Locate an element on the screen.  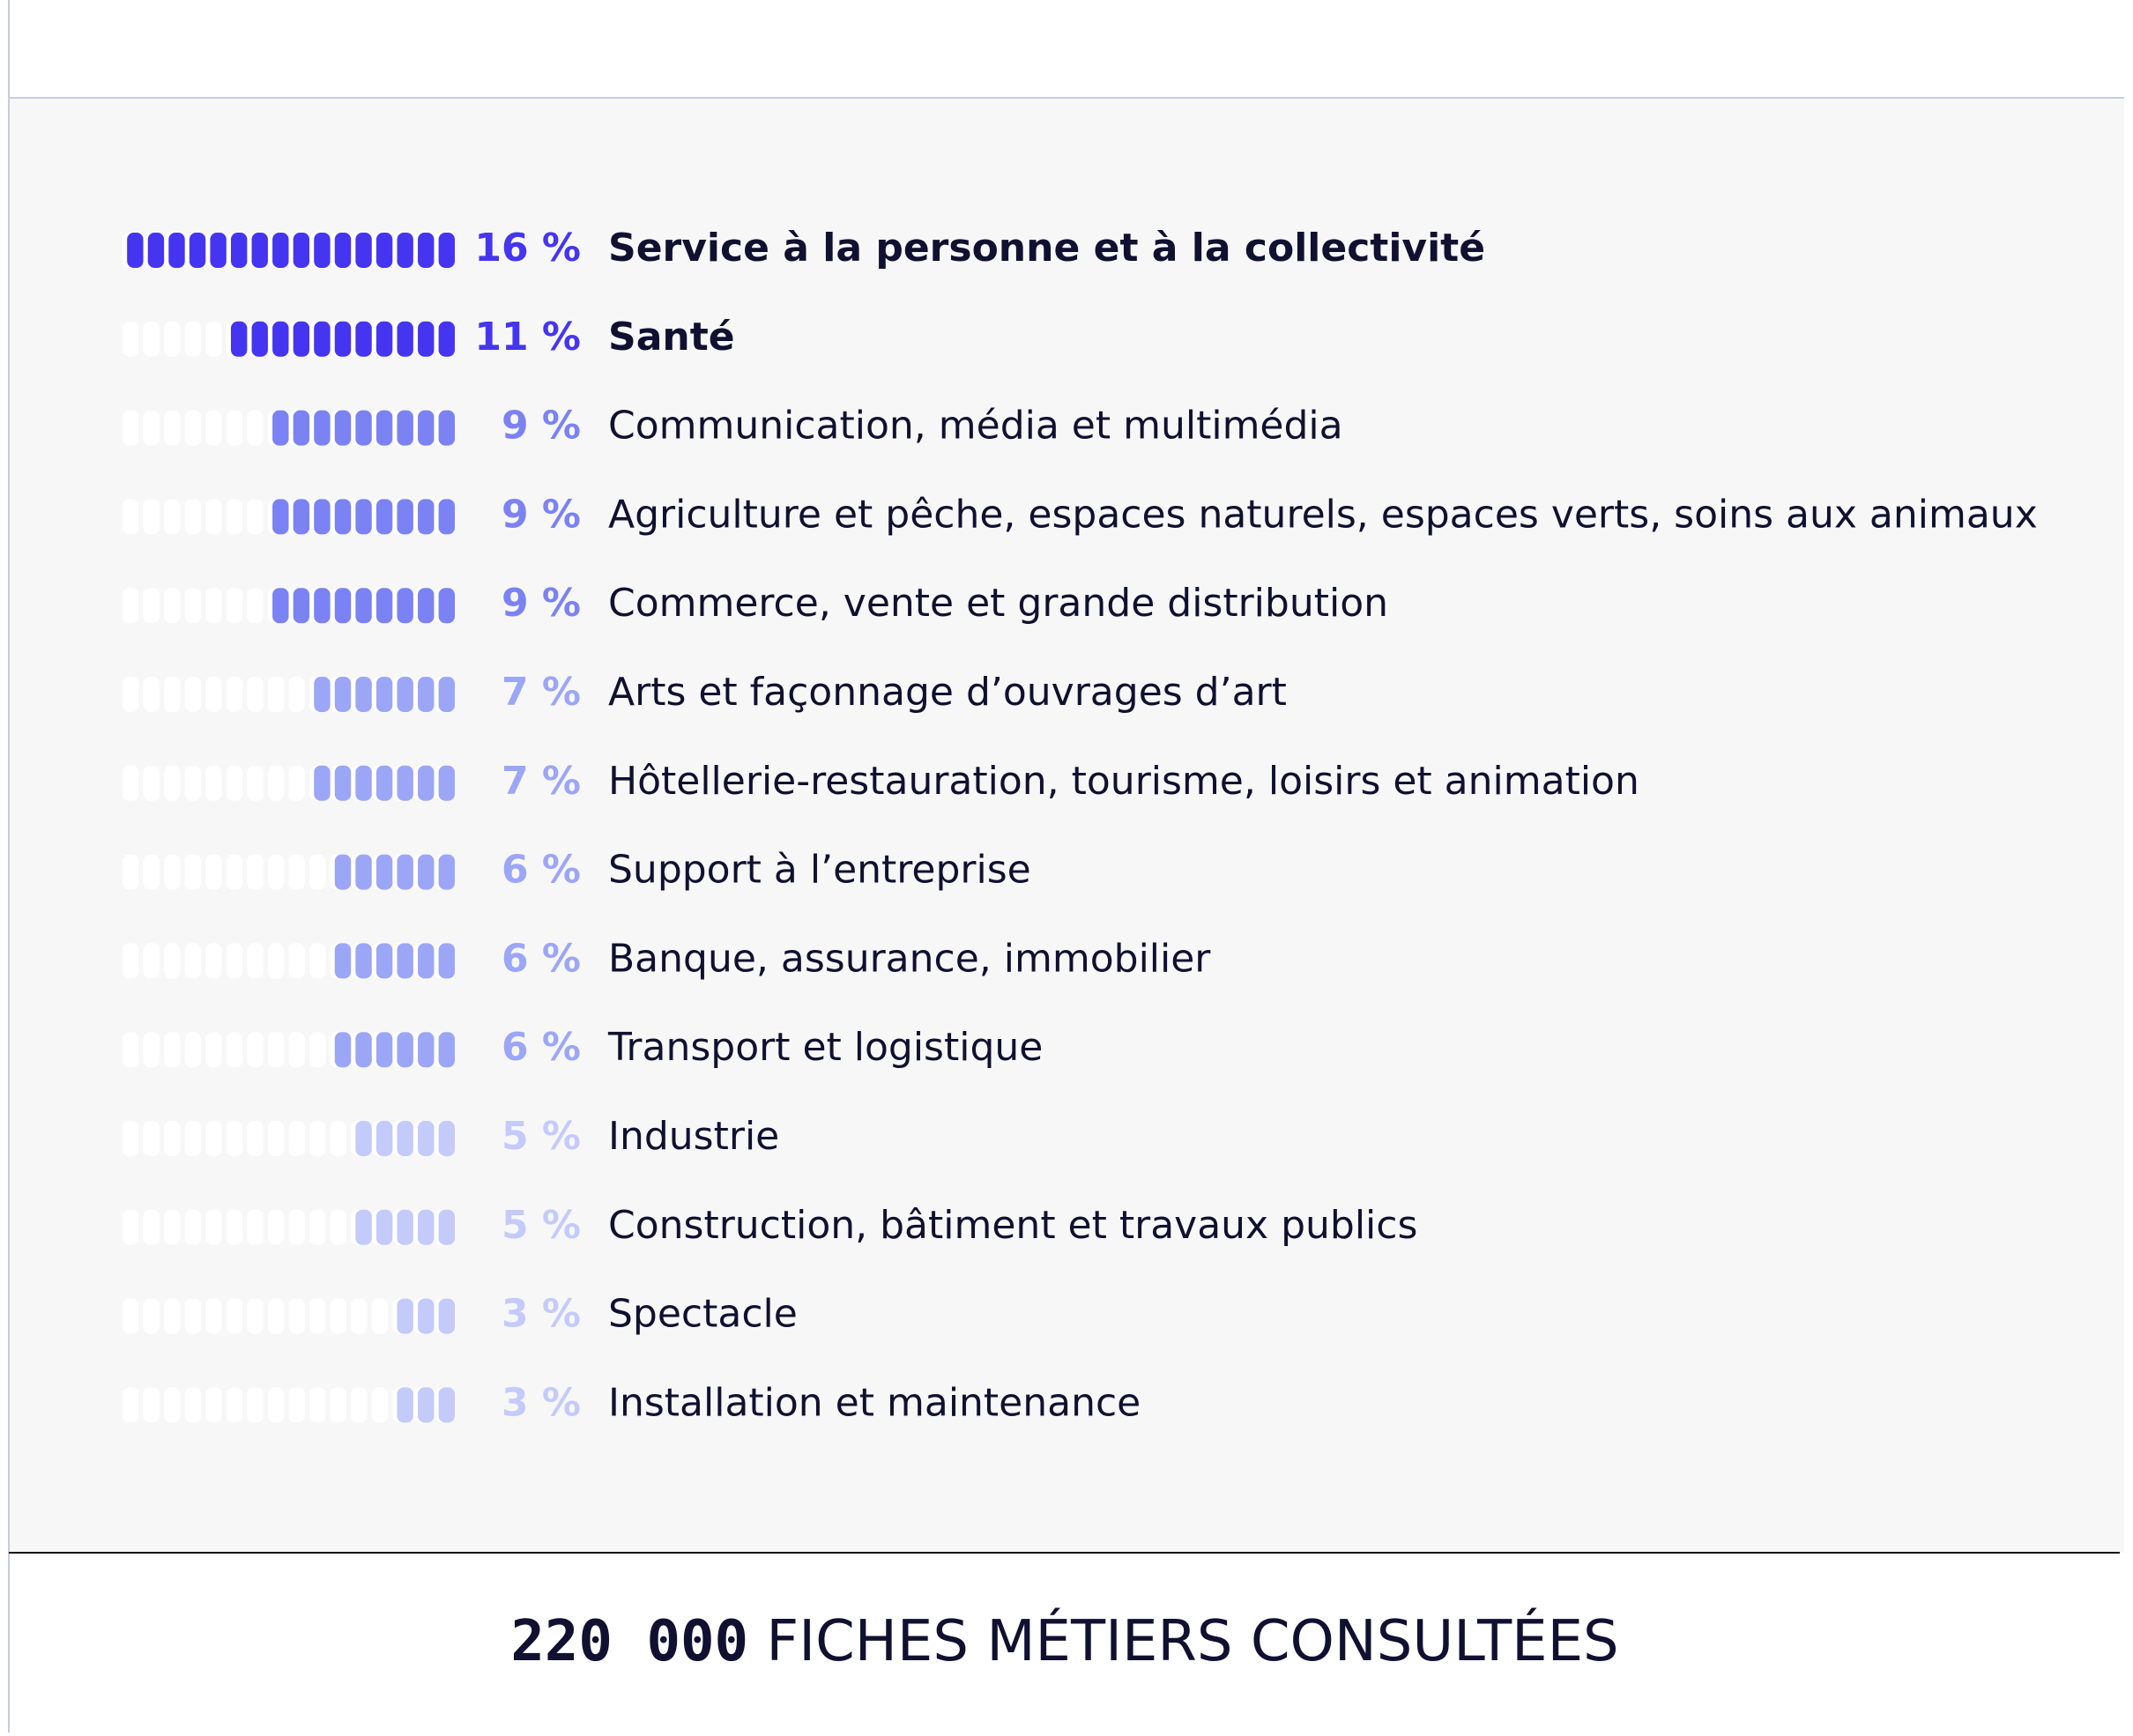
footer-number: 220 000 is located at coordinates (629, 1641).